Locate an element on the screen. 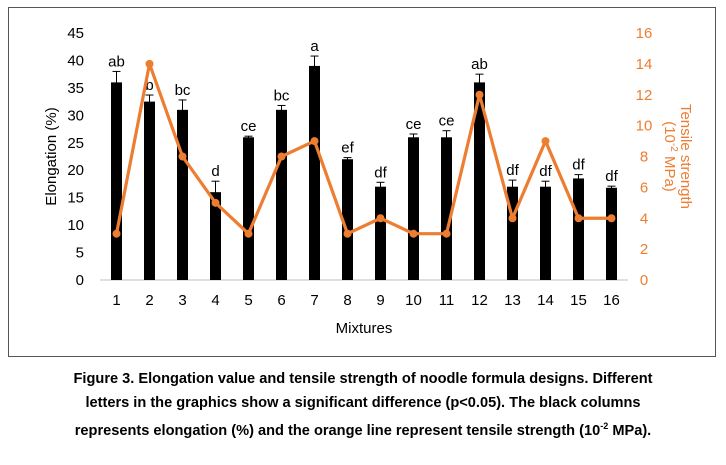 The height and width of the screenshot is (465, 726). x-tick-label: 1 is located at coordinates (116, 300).